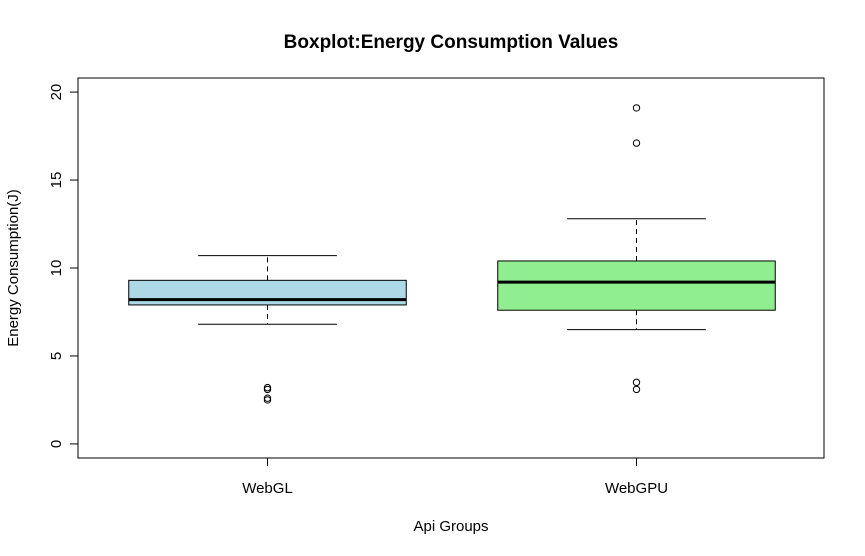 The image size is (865, 556). What do you see at coordinates (455, 477) in the screenshot?
I see `x-axis: WebGL WebGPU` at bounding box center [455, 477].